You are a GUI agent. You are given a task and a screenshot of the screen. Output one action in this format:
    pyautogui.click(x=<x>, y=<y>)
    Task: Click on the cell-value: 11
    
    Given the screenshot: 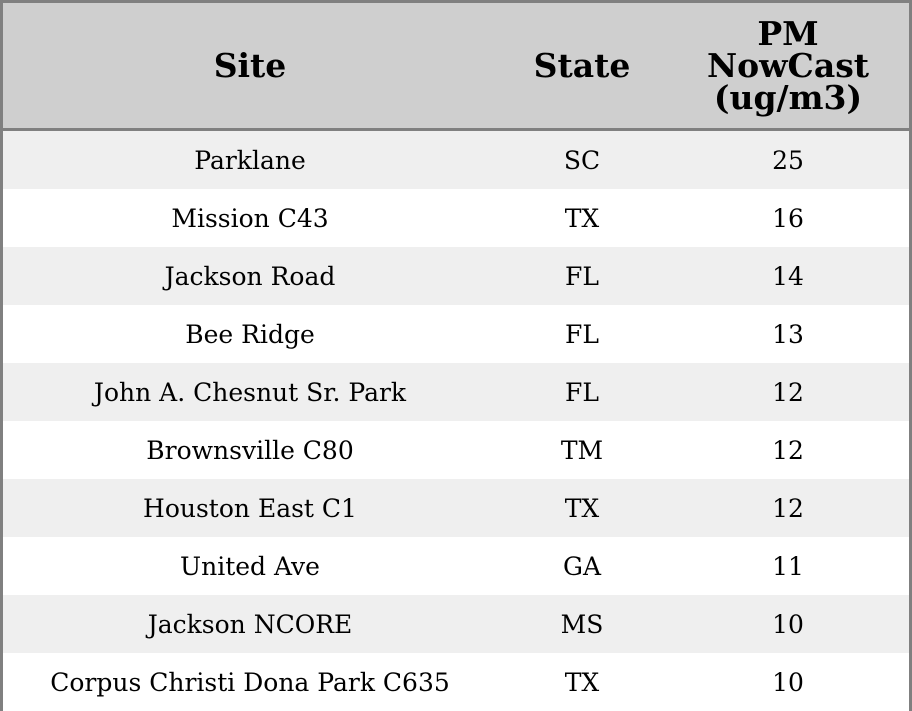 What is the action you would take?
    pyautogui.click(x=788, y=566)
    